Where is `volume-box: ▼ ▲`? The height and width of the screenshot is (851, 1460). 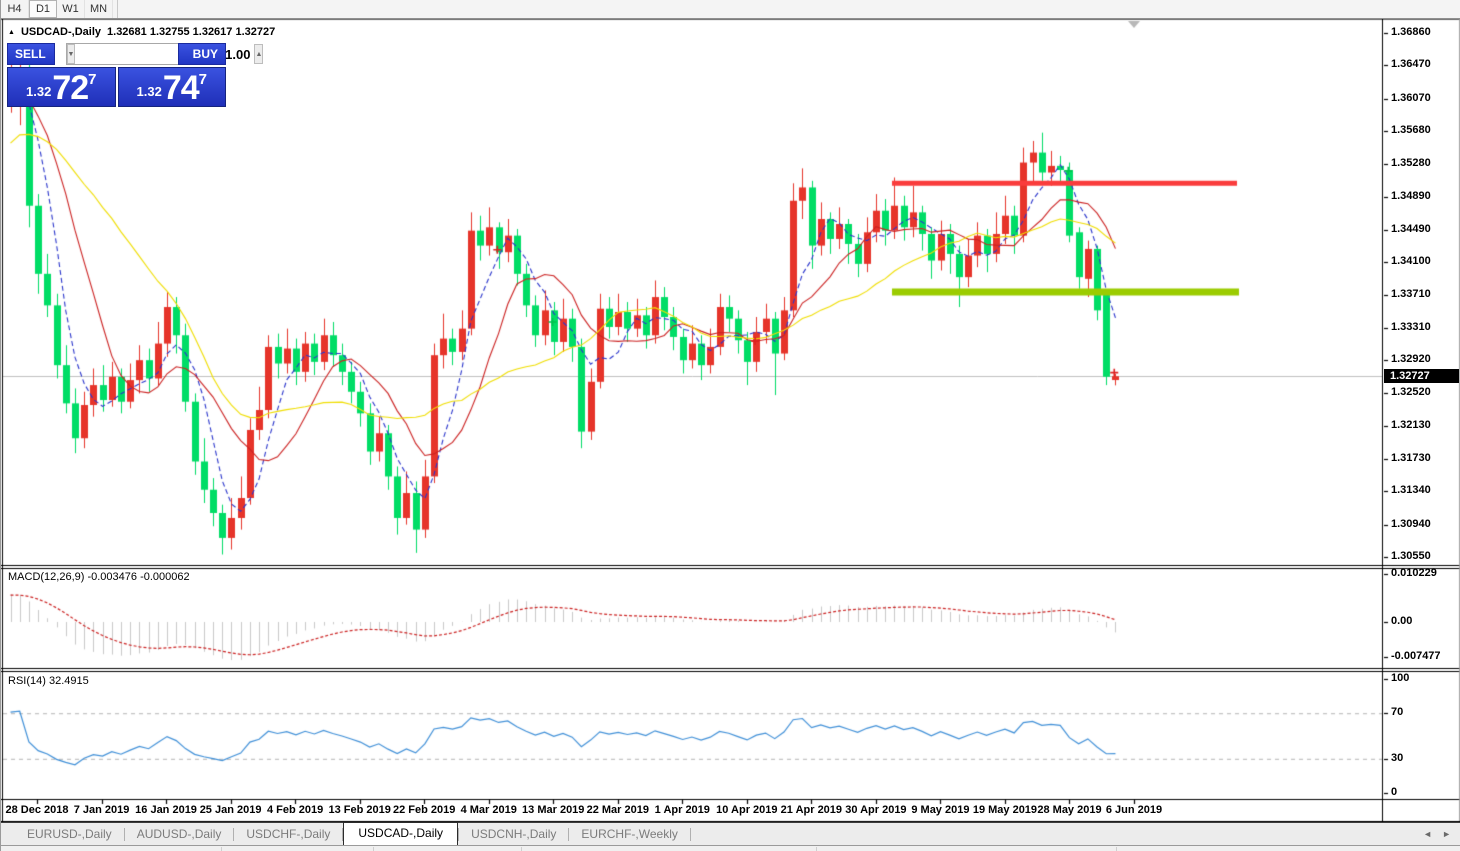
volume-box: ▼ ▲ is located at coordinates (164, 54).